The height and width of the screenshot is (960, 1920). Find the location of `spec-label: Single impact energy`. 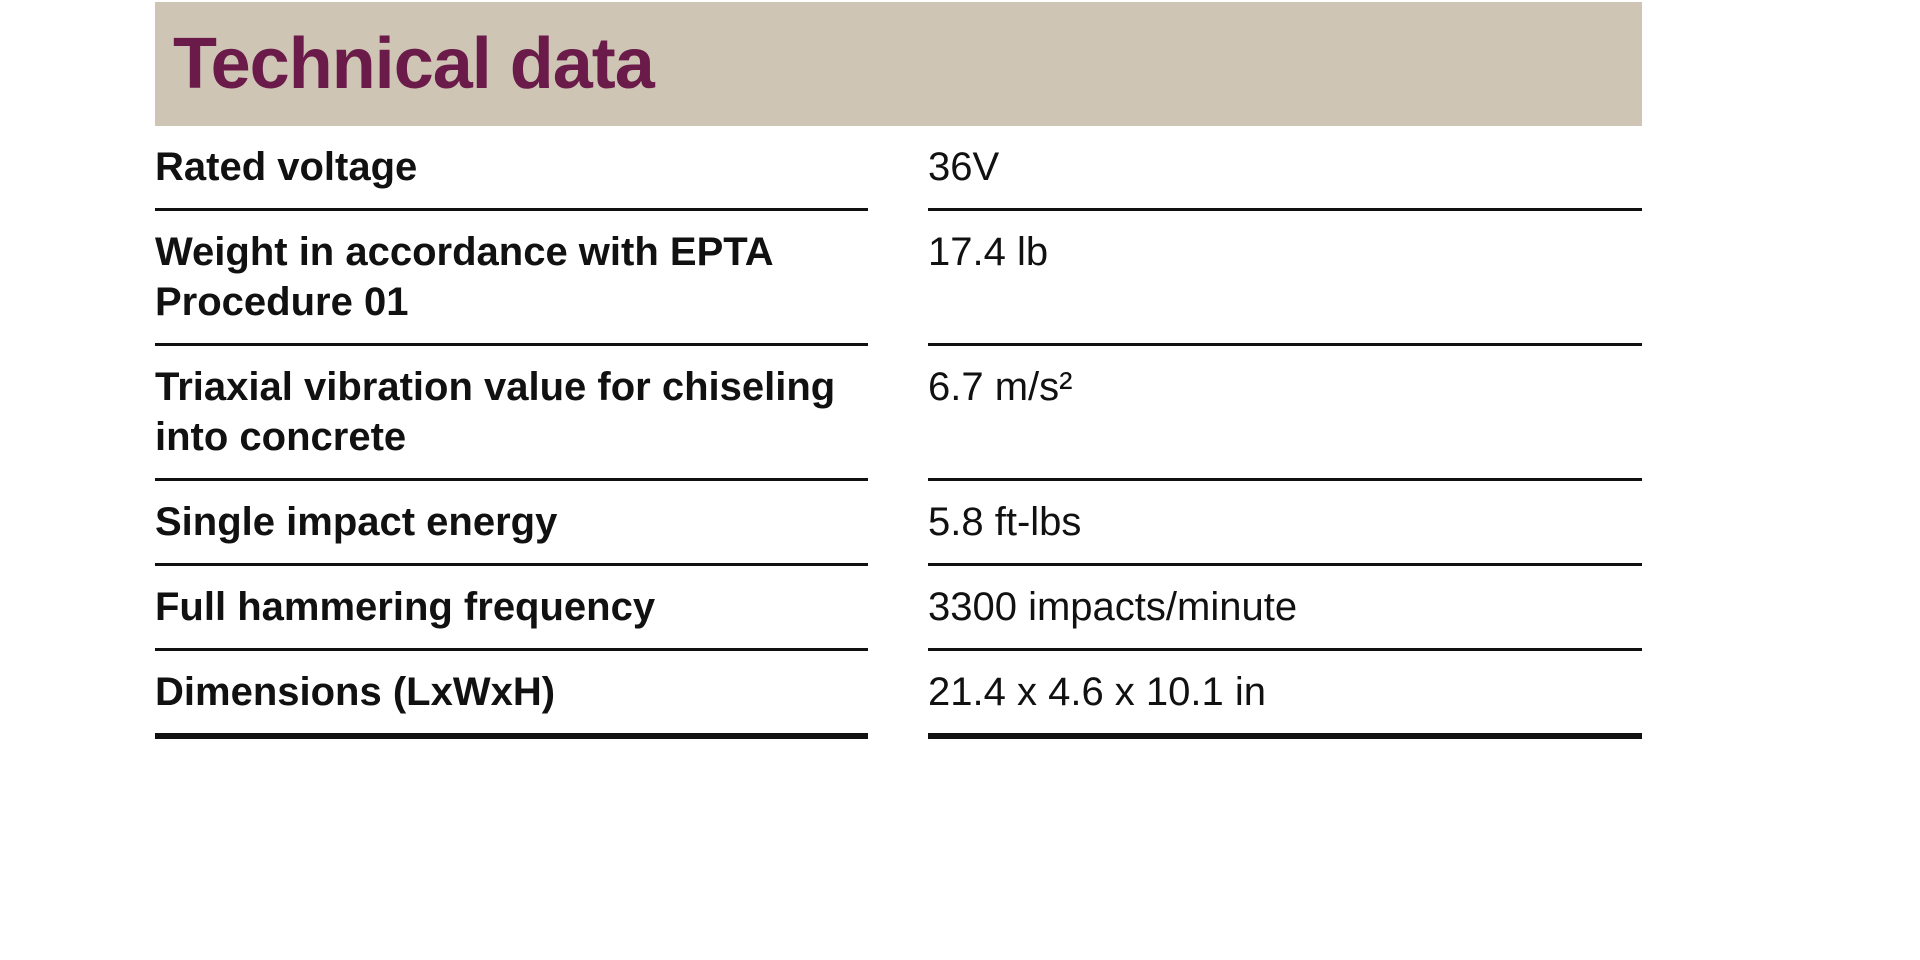

spec-label: Single impact energy is located at coordinates (511, 523).